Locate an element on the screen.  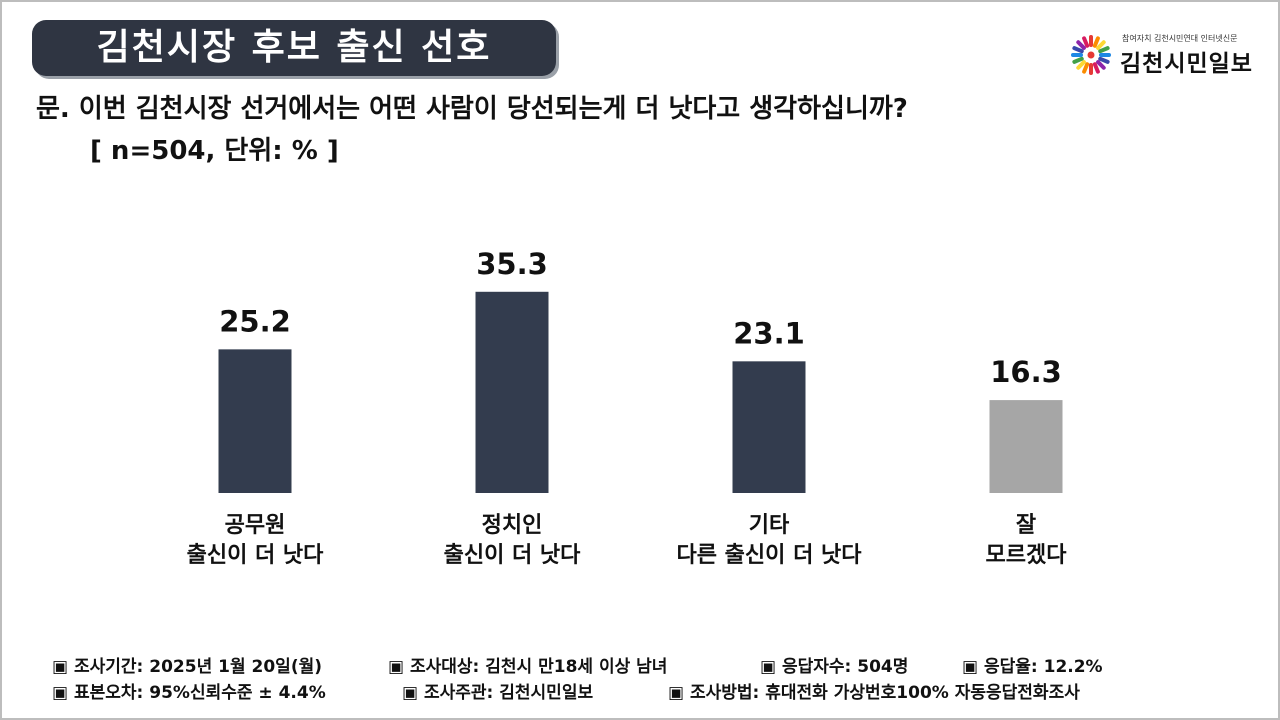
logo-tagline: 참여자치 김천시민연대 인터넷신문 is located at coordinates (1180, 38).